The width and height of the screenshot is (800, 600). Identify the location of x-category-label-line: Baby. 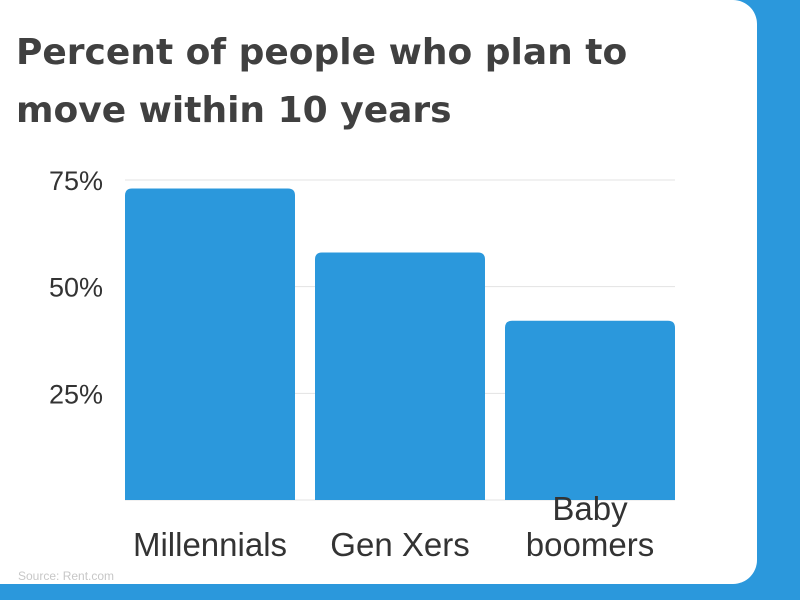
(590, 508).